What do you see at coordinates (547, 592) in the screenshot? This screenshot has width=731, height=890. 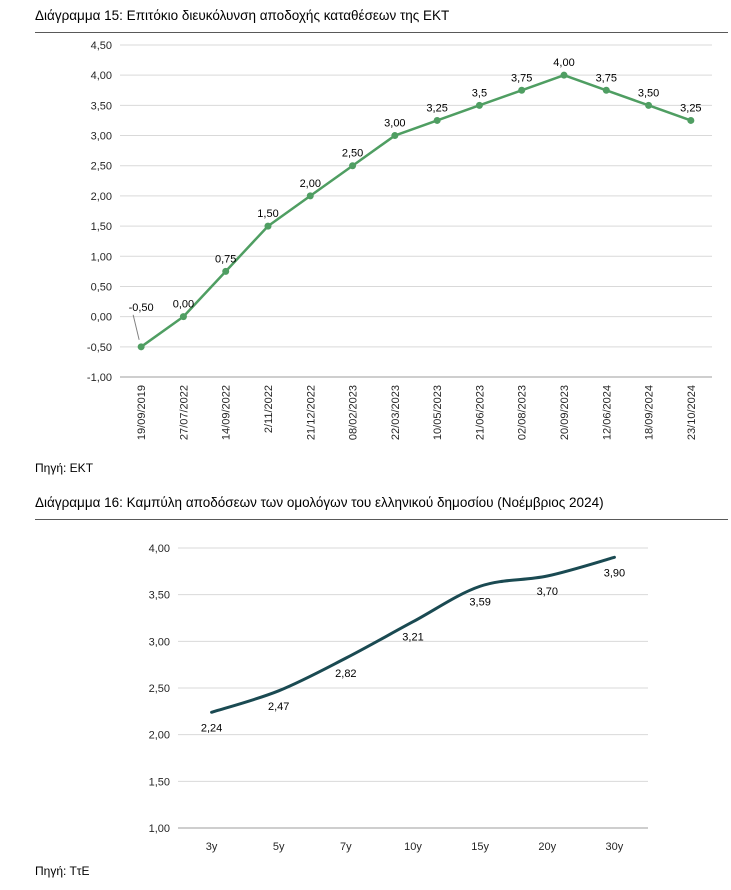 I see `svg-text: 3,70` at bounding box center [547, 592].